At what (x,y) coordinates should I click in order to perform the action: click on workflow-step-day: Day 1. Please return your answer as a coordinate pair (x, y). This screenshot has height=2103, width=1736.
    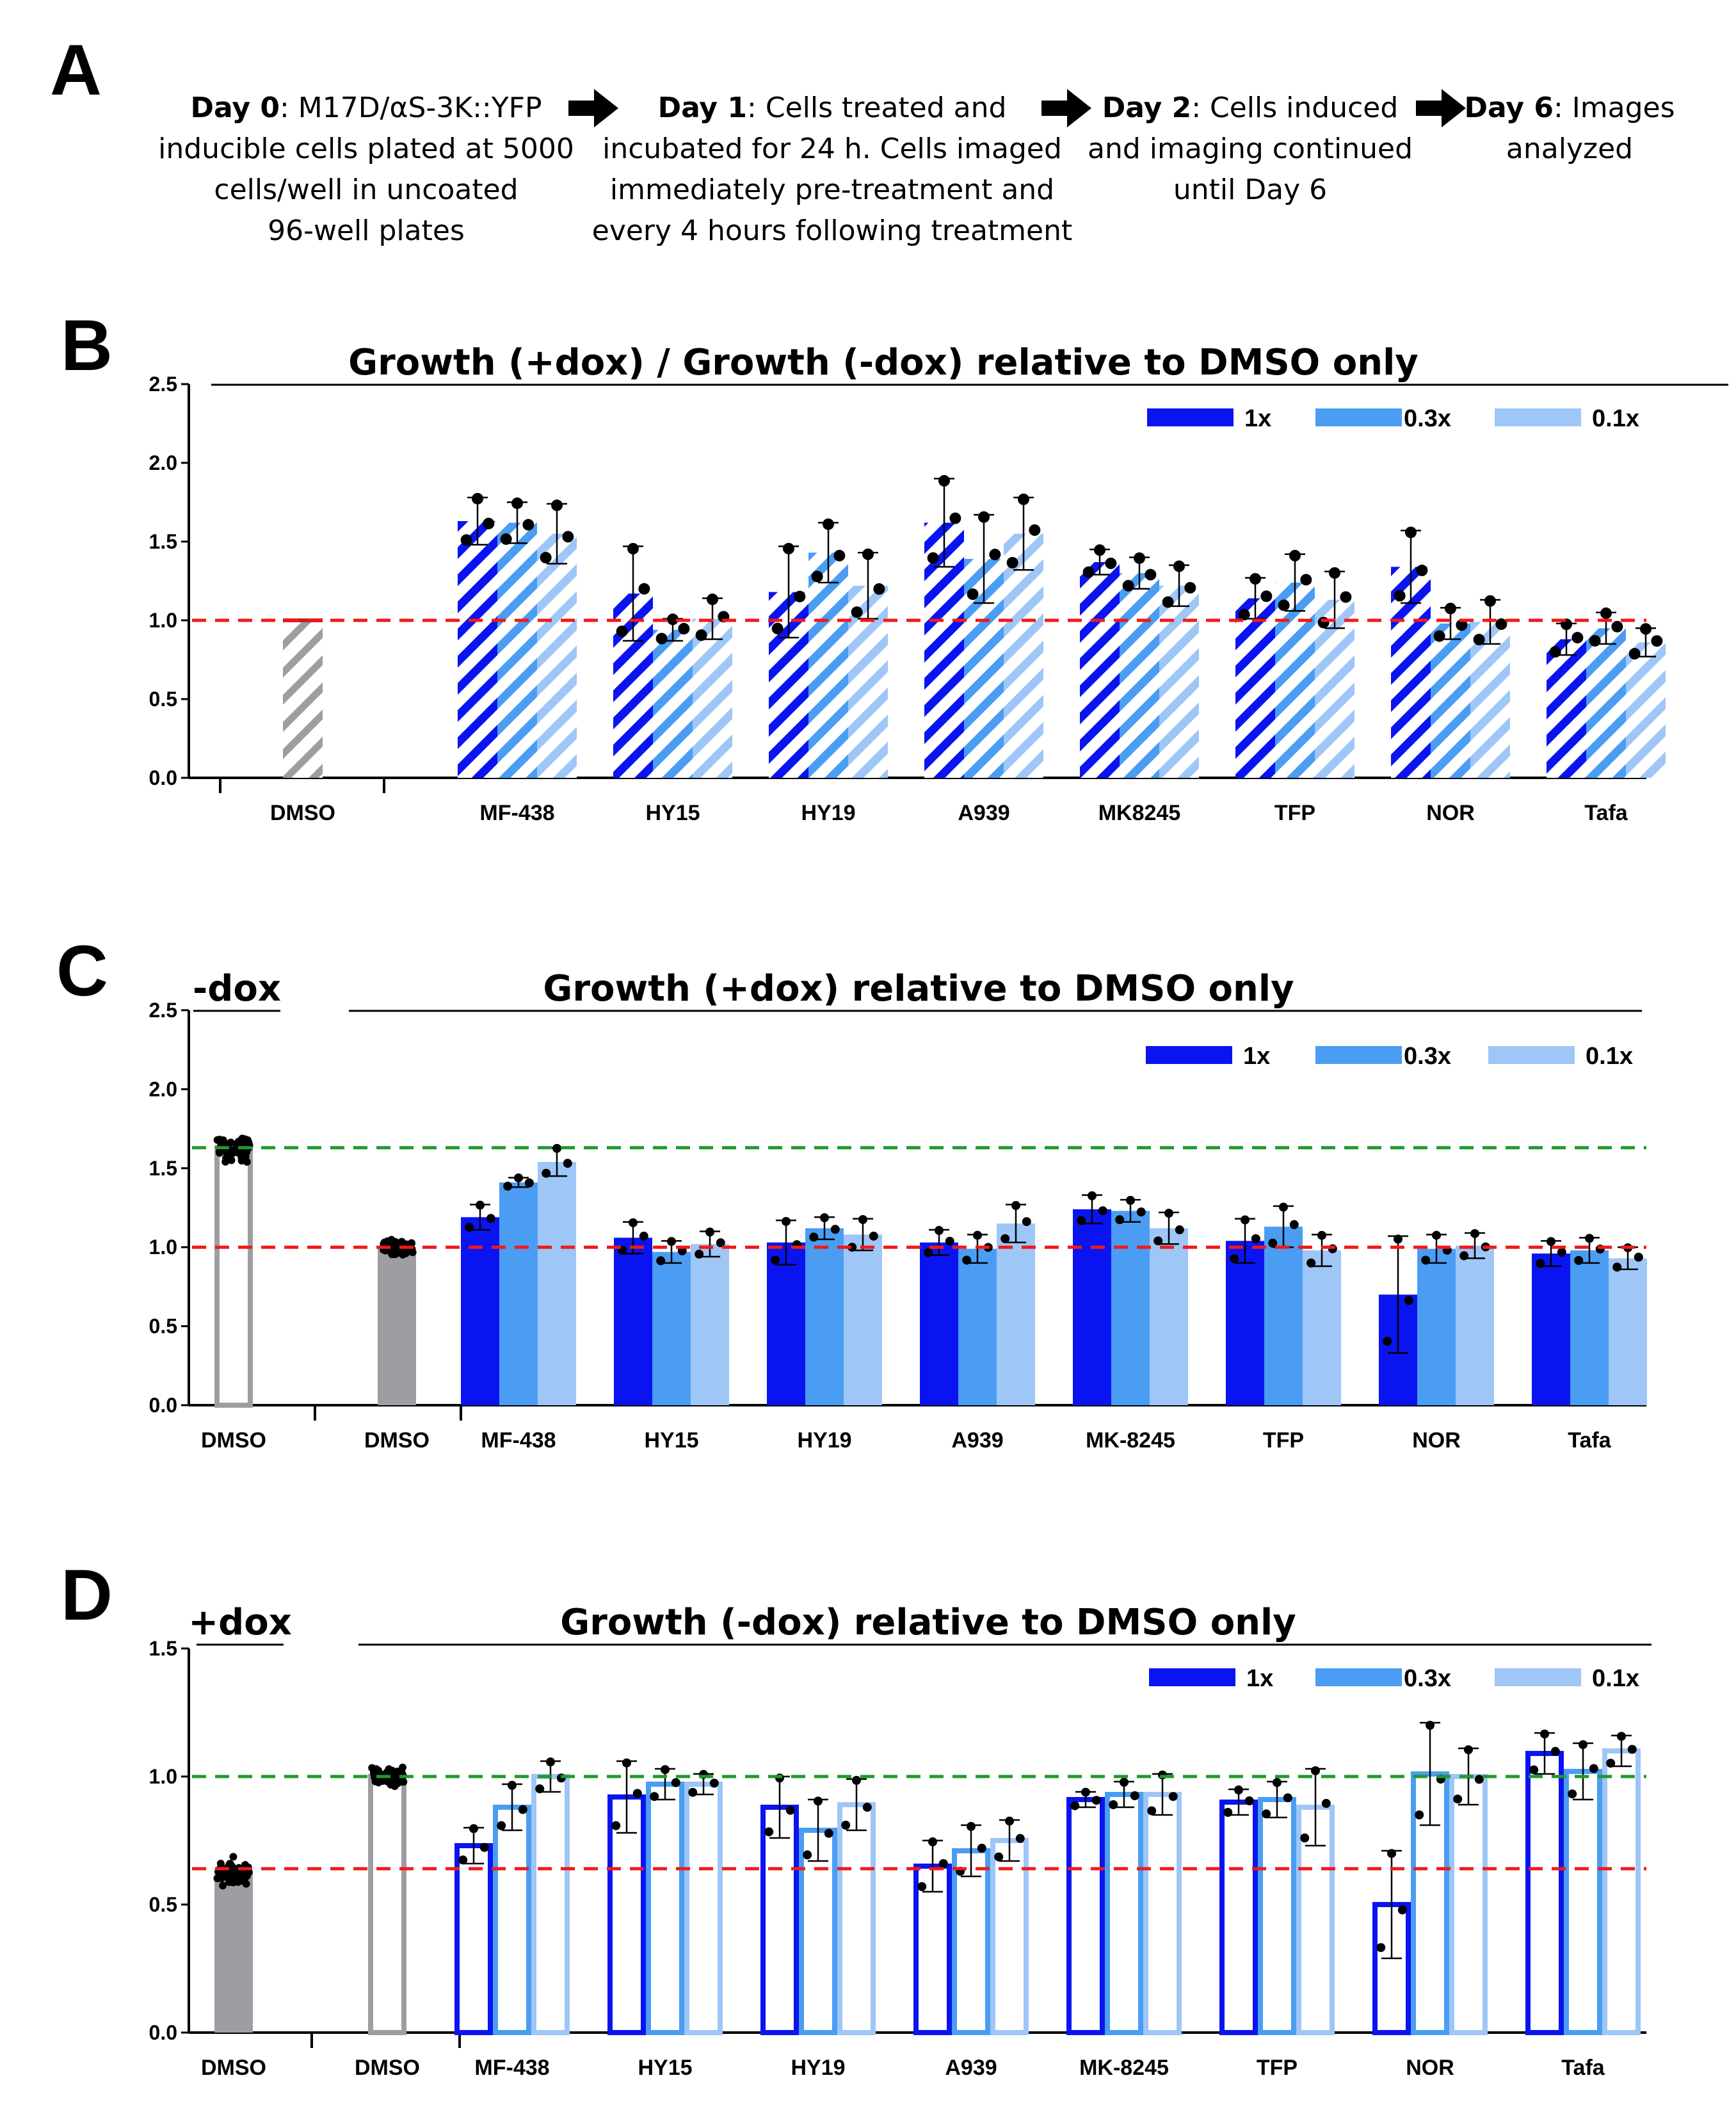
    Looking at the image, I should click on (702, 108).